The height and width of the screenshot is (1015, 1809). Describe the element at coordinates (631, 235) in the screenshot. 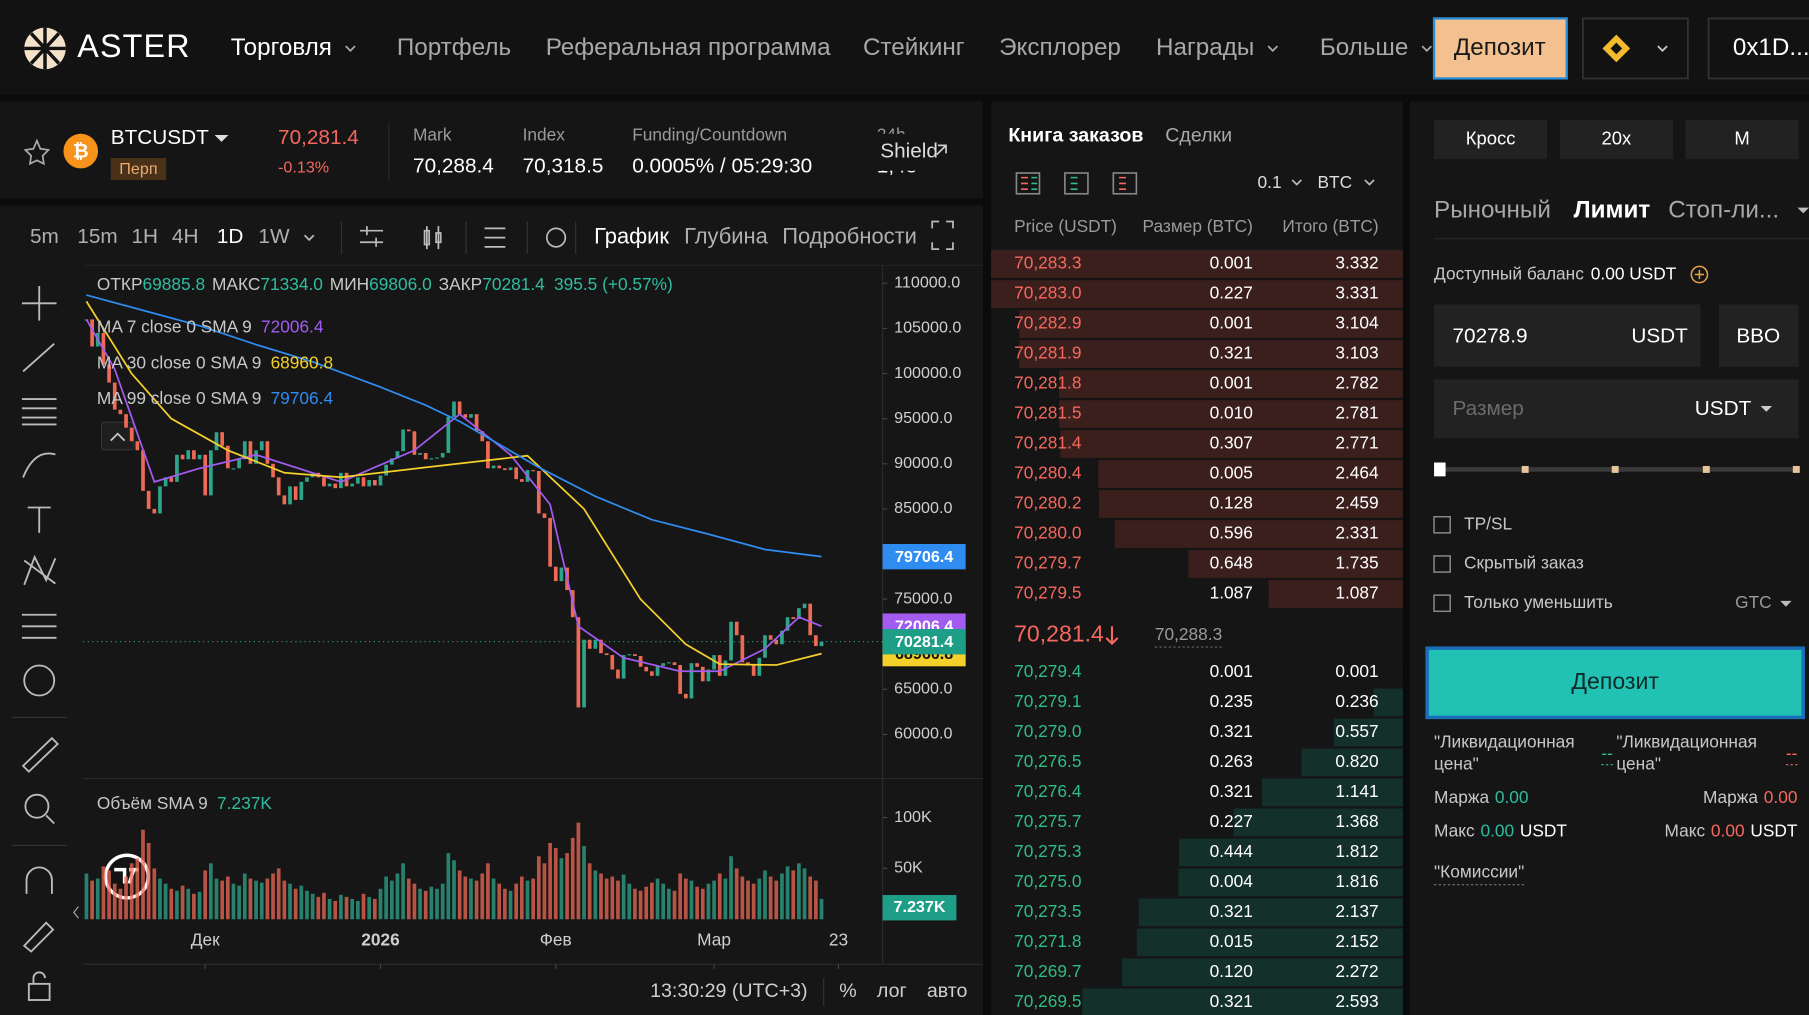

I see `chart-view: График` at that location.